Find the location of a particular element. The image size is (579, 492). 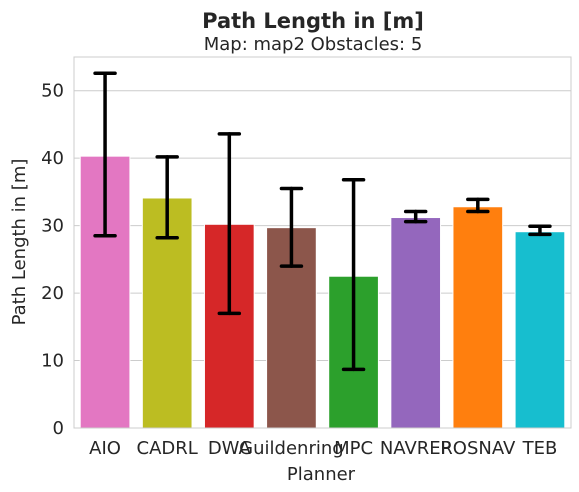

y-tick-1: 10 is located at coordinates (52, 361).